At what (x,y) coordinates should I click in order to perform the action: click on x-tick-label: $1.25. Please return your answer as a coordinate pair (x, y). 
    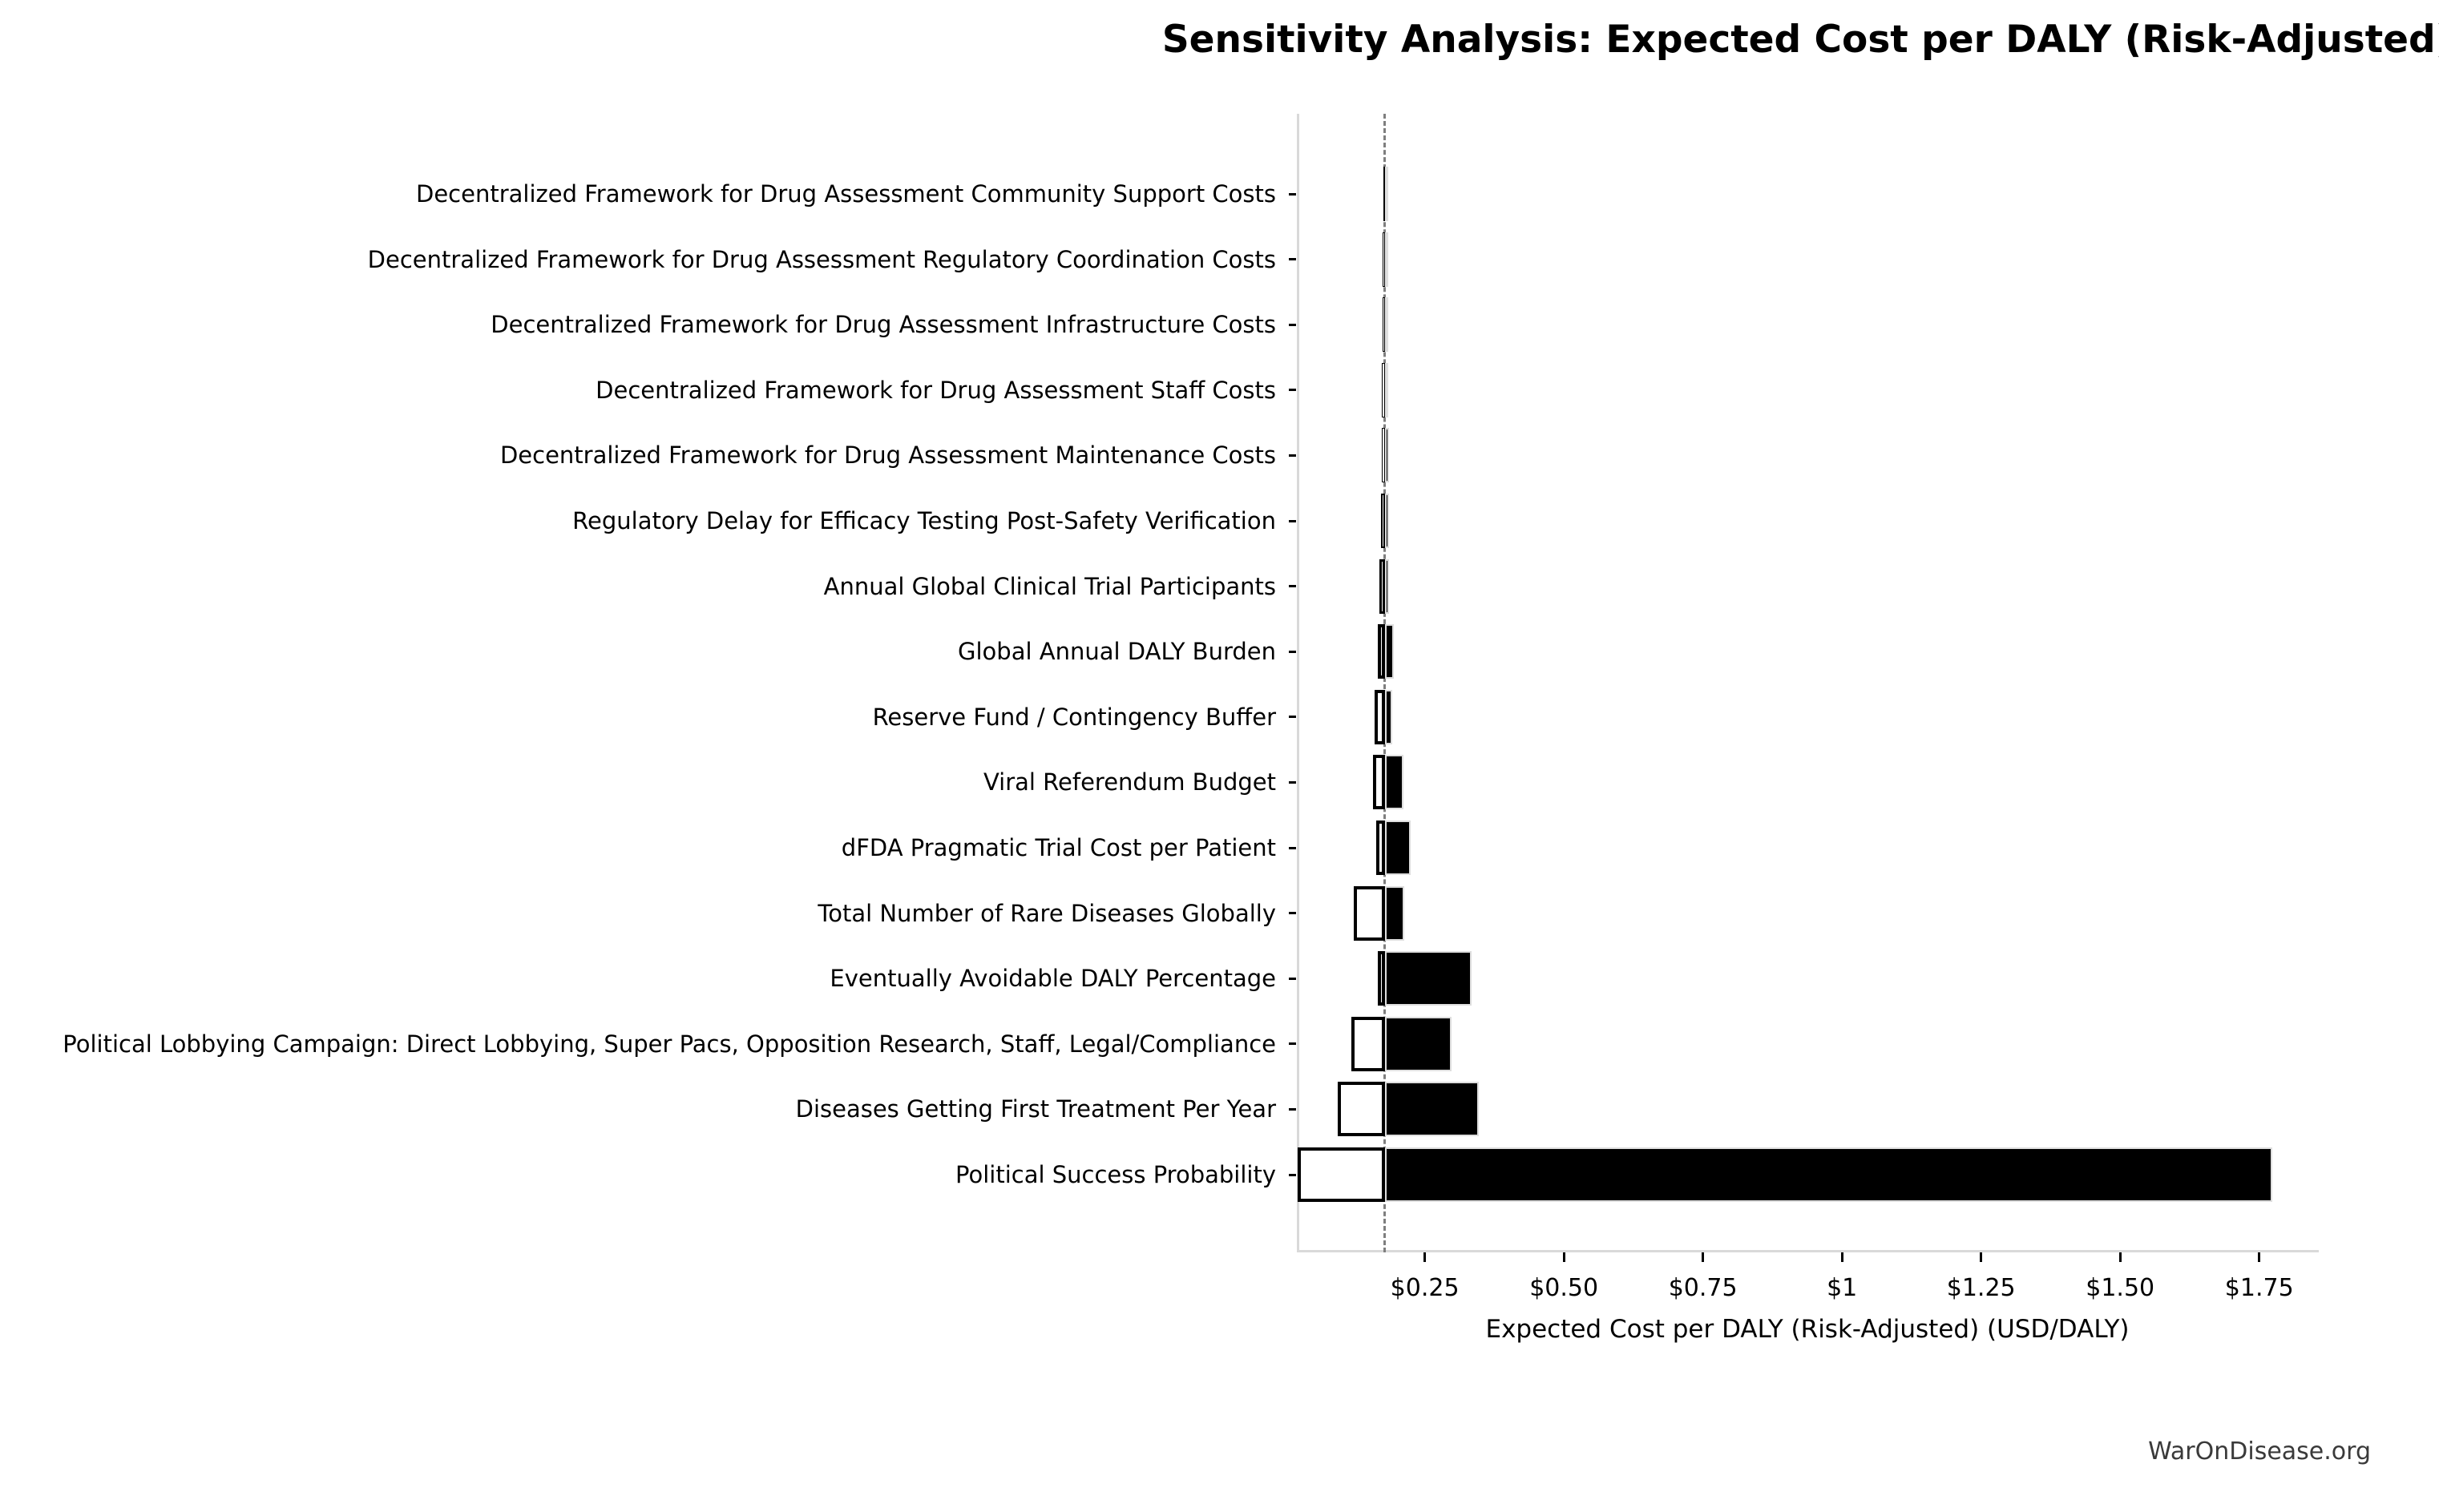
    Looking at the image, I should click on (1981, 1288).